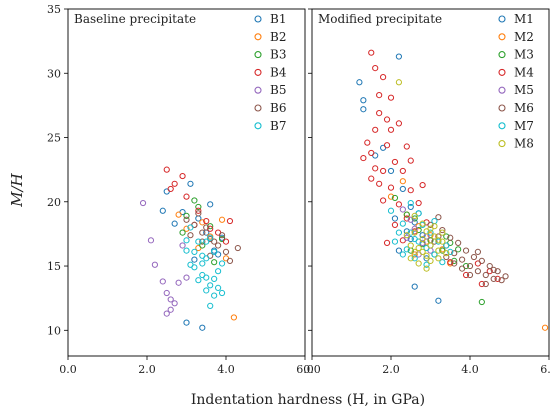  Describe the element at coordinates (524, 90) in the screenshot. I see `legend-label: M5` at that location.